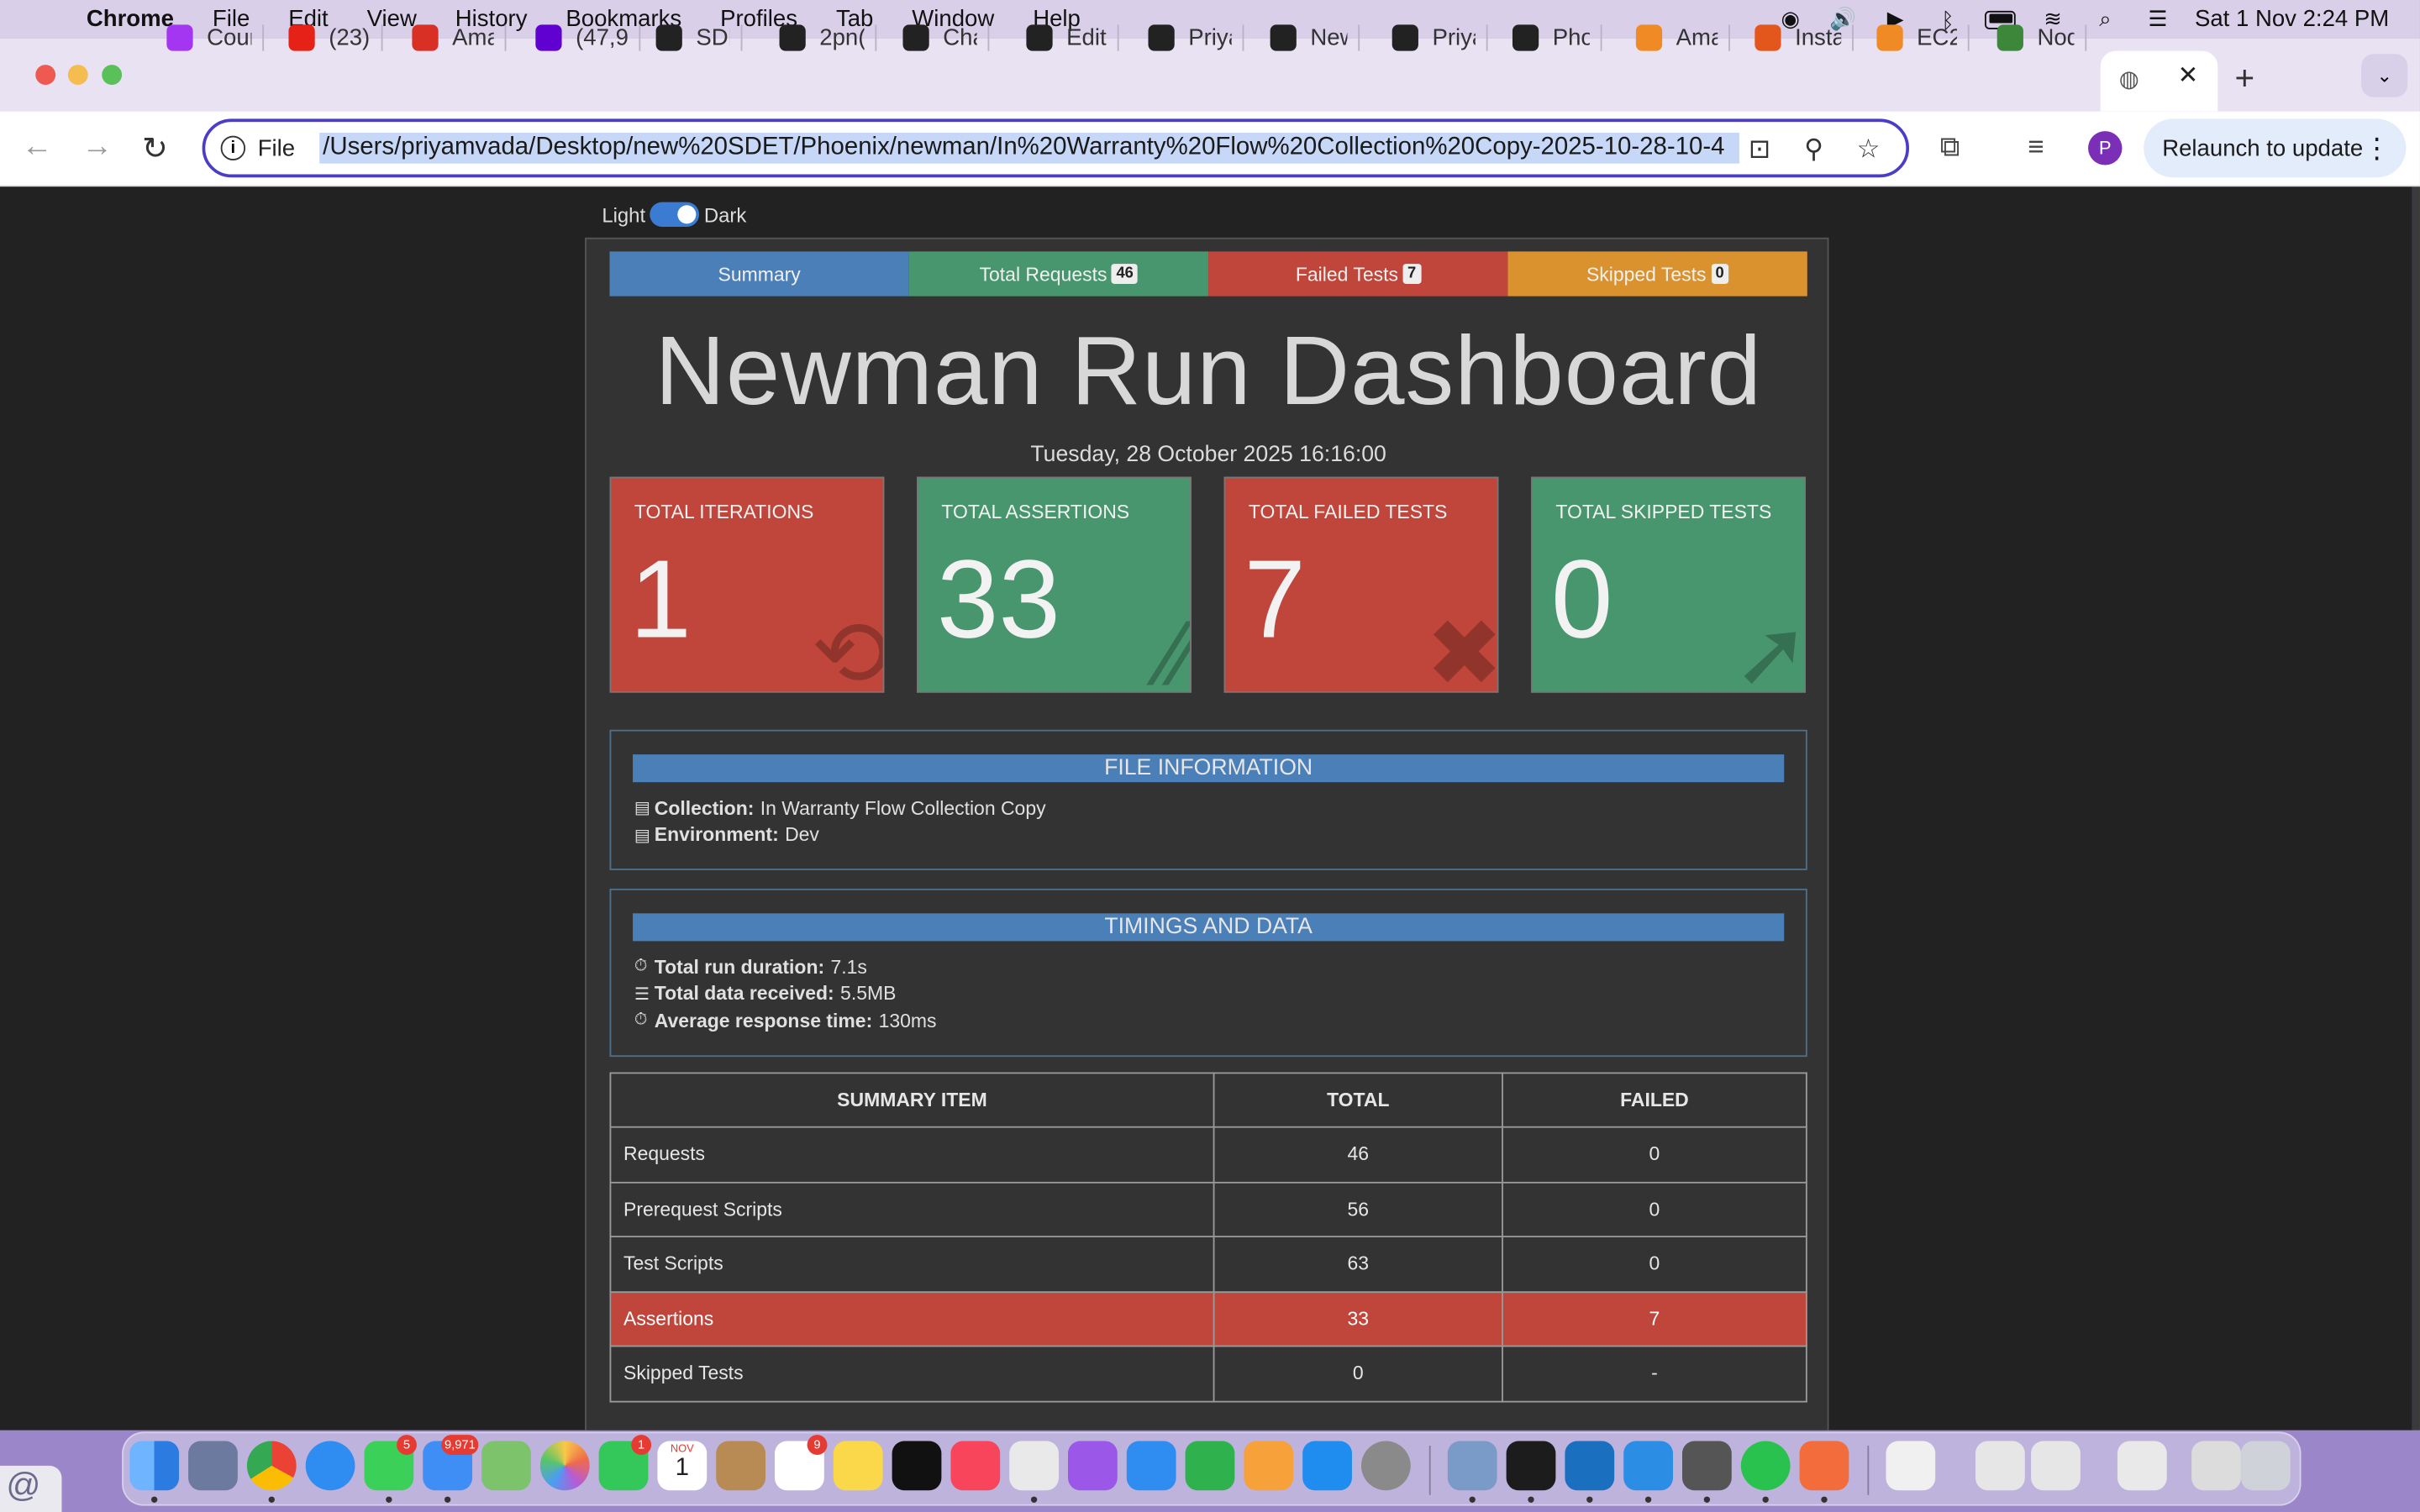 The height and width of the screenshot is (1512, 2420). What do you see at coordinates (1151, 1466) in the screenshot?
I see `keynote-icon` at bounding box center [1151, 1466].